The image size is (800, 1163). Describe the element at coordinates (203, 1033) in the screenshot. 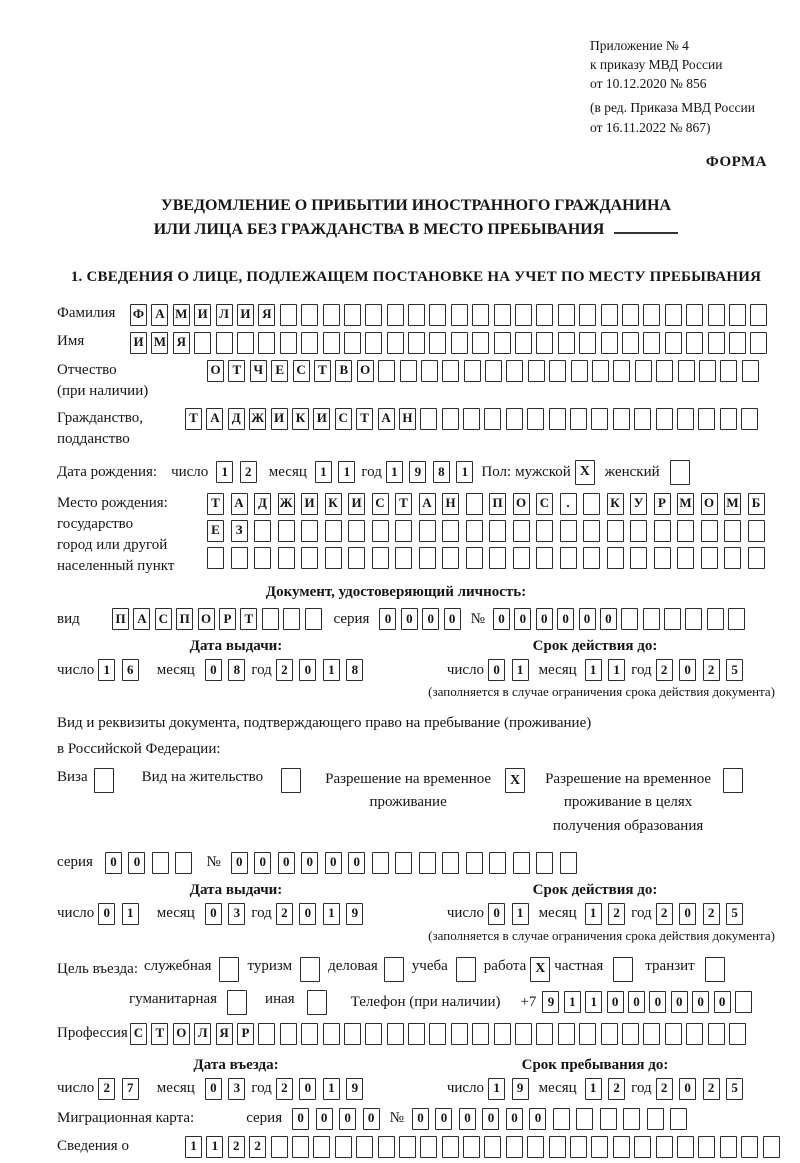

I see `char-cell: Л` at that location.